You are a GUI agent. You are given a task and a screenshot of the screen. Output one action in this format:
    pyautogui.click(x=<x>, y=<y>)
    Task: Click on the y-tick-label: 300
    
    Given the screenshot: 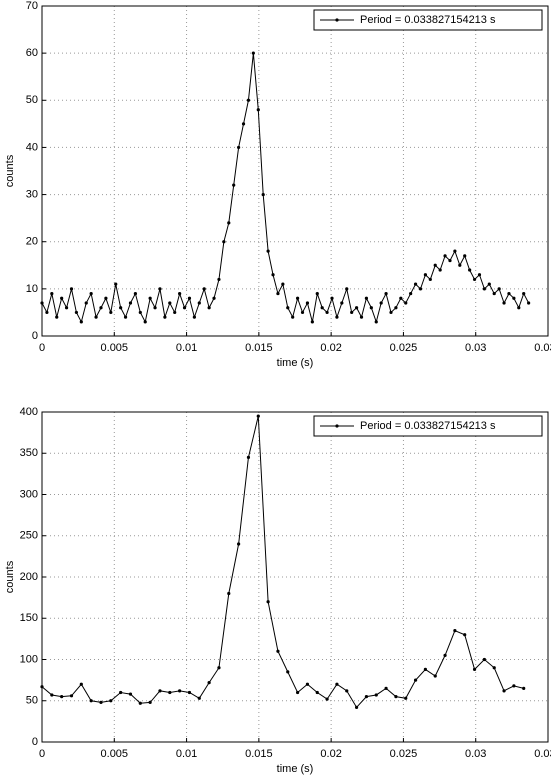 What is the action you would take?
    pyautogui.click(x=29, y=494)
    